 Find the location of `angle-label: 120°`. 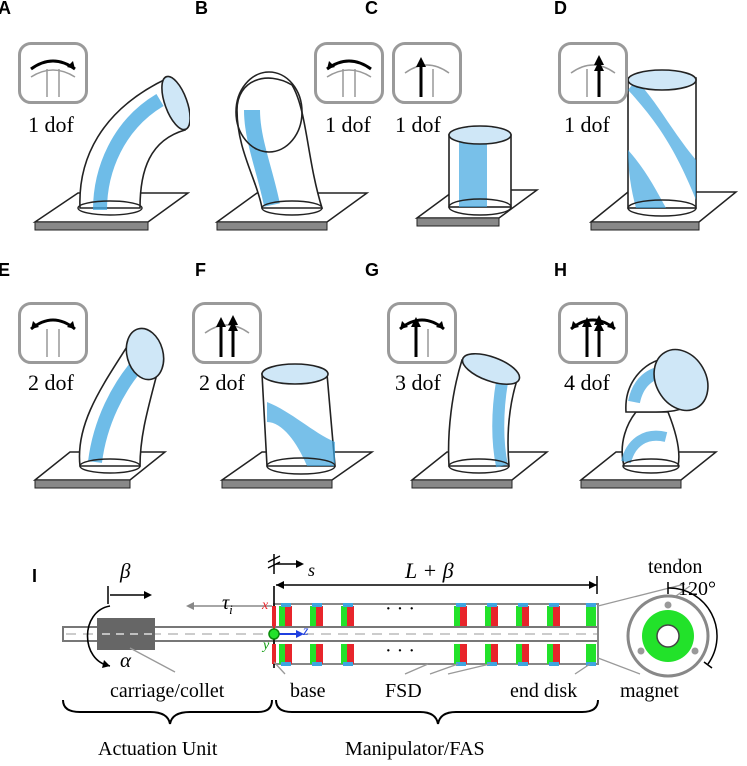

angle-label: 120° is located at coordinates (697, 589).